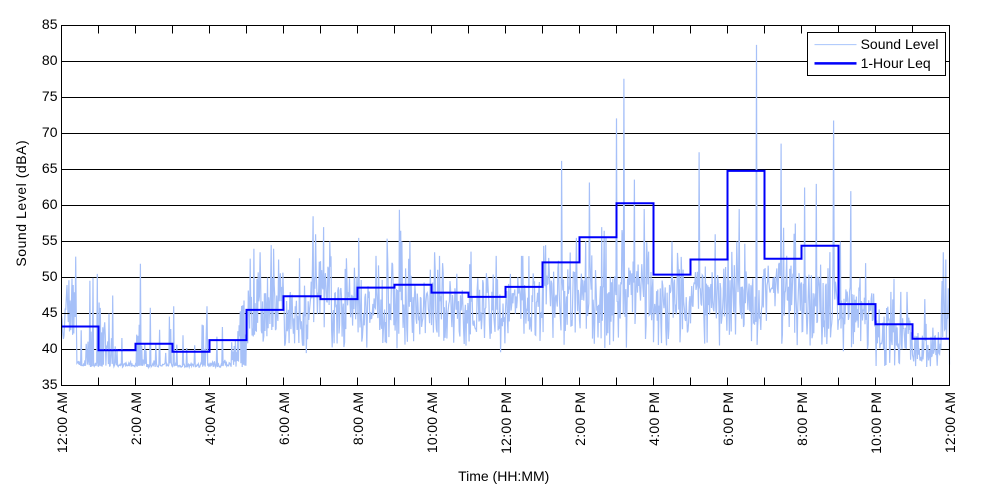  What do you see at coordinates (900, 44) in the screenshot?
I see `svg-text: Sound Level` at bounding box center [900, 44].